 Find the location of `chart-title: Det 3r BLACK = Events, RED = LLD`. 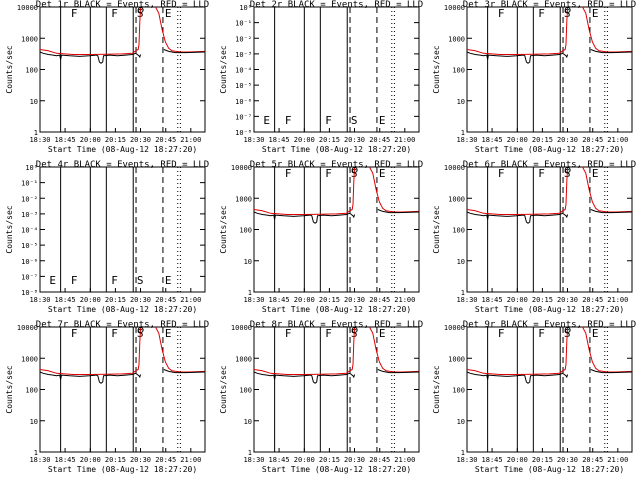

chart-title: Det 3r BLACK = Events, RED = LLD is located at coordinates (549, 5).